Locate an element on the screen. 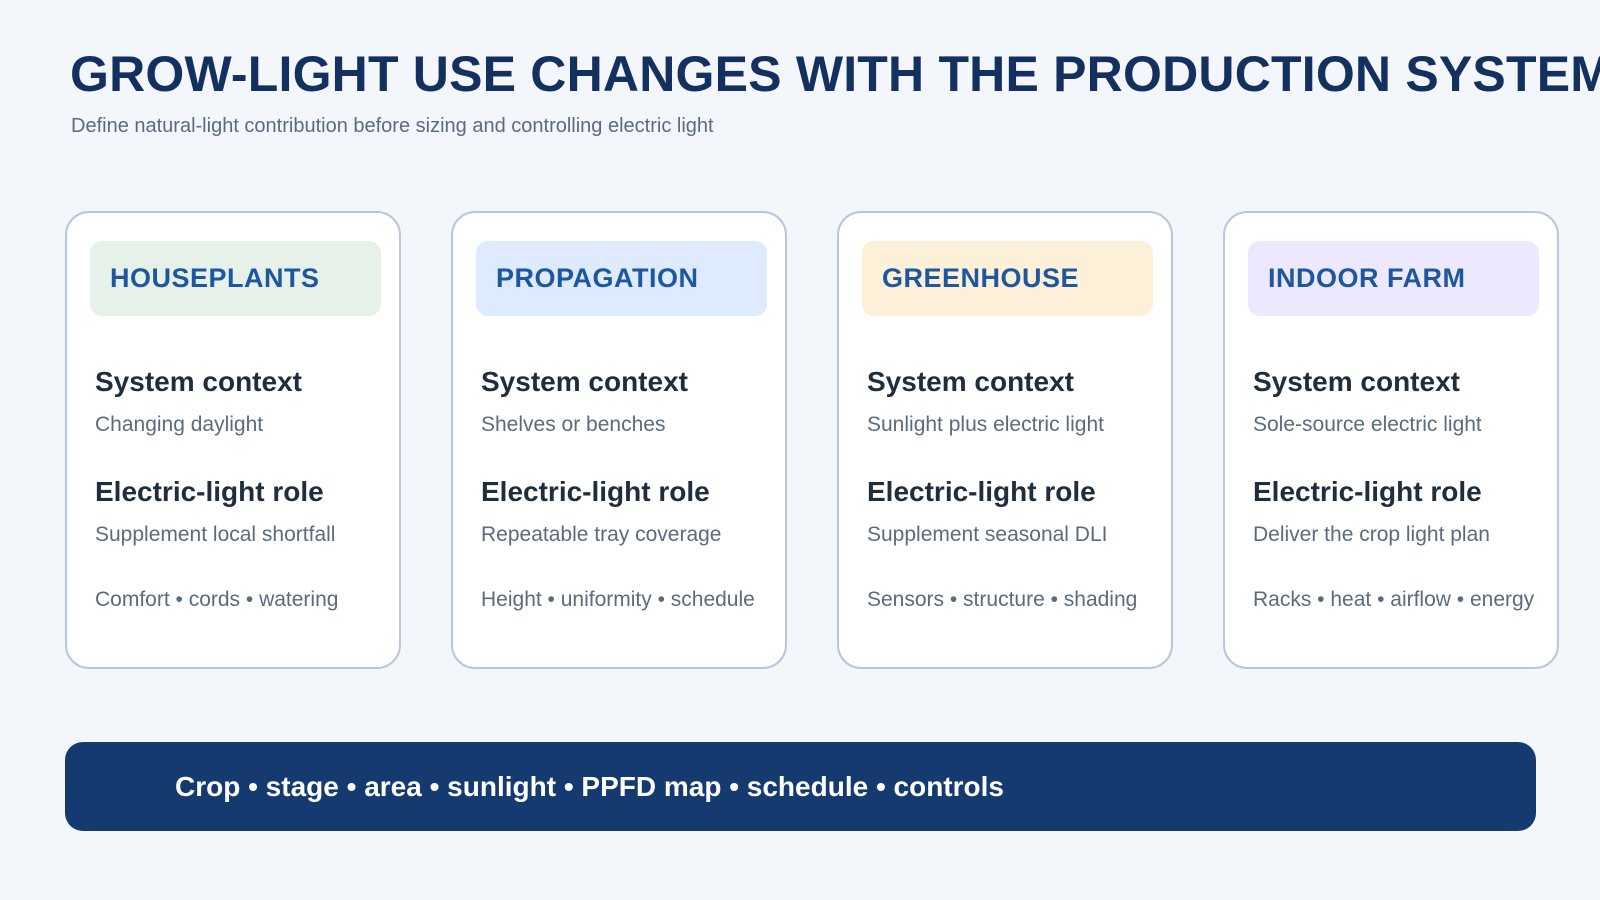 The width and height of the screenshot is (1600, 900). card-header: HOUSEPLANTS is located at coordinates (235, 278).